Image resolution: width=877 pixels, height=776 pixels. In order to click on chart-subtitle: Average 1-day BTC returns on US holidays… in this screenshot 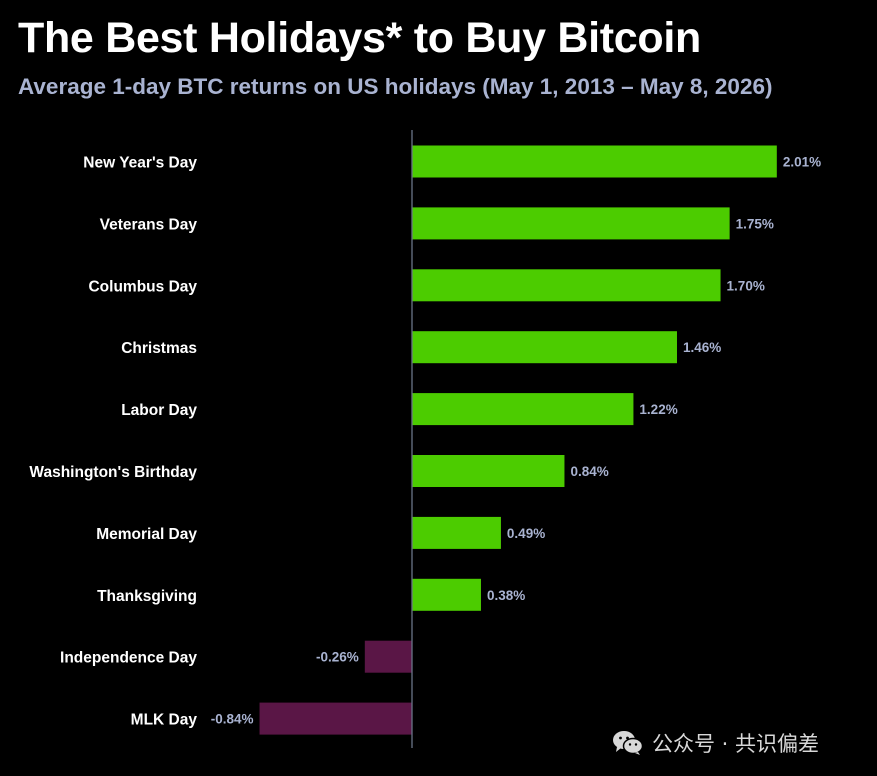, I will do `click(395, 86)`.